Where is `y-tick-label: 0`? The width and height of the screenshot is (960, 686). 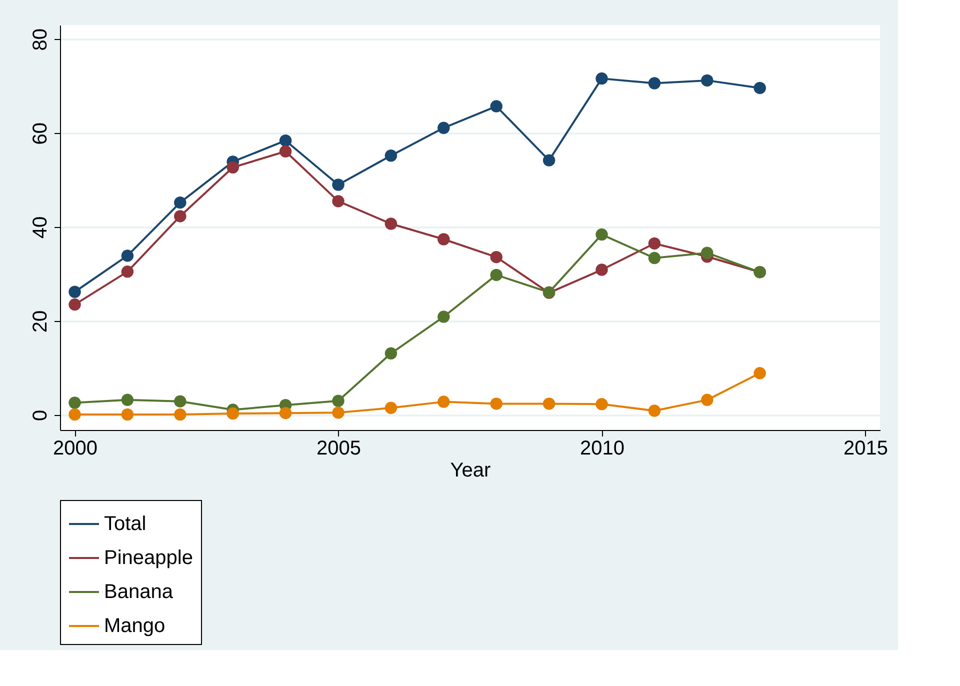 y-tick-label: 0 is located at coordinates (41, 416).